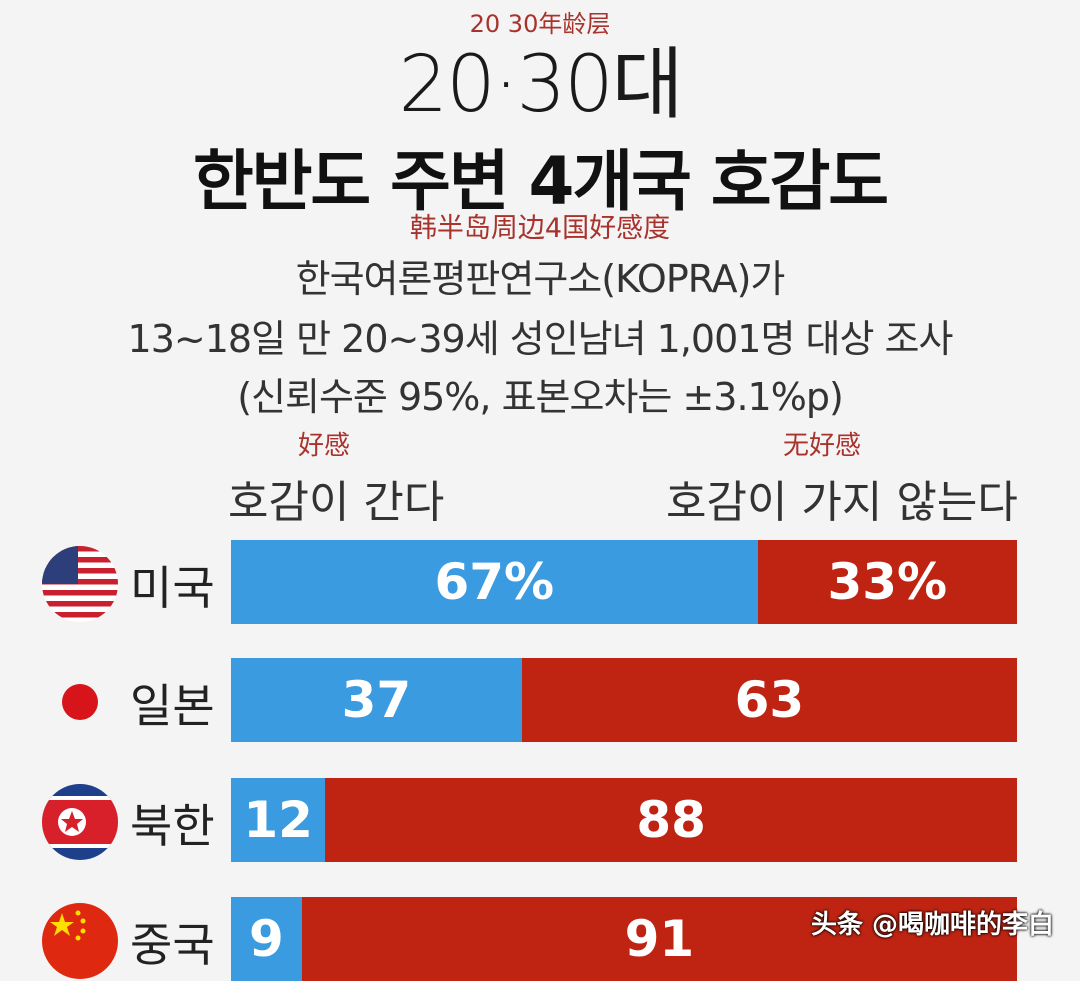  Describe the element at coordinates (80, 702) in the screenshot. I see `japan-flag-icon` at that location.